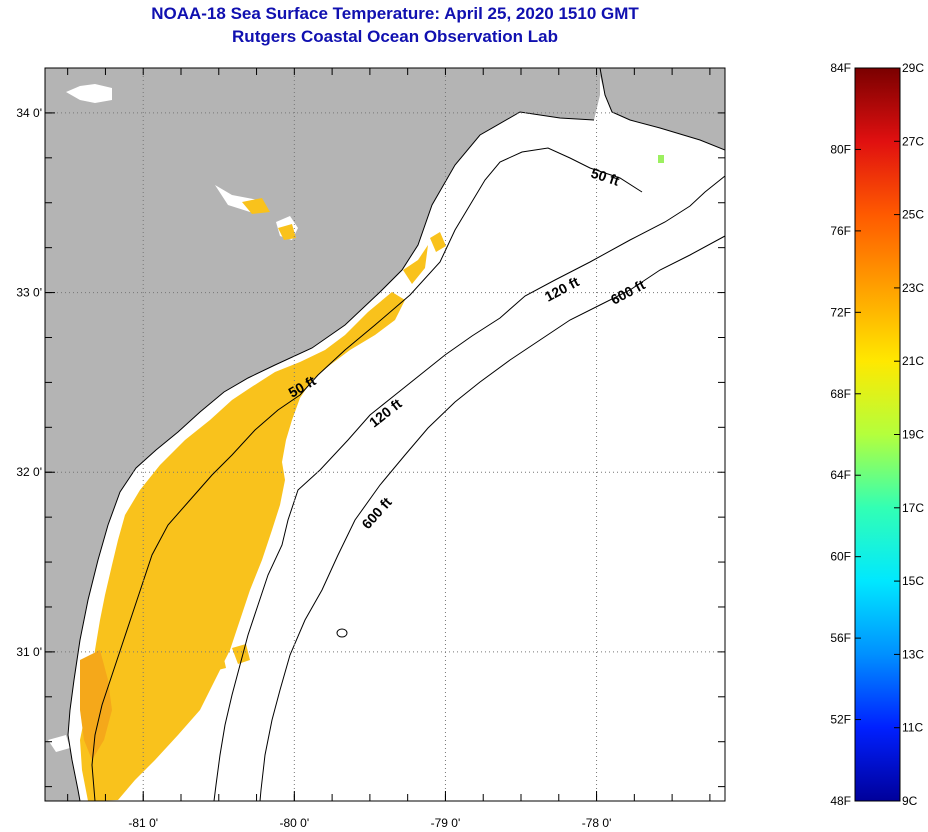 The height and width of the screenshot is (832, 928). What do you see at coordinates (29, 652) in the screenshot?
I see `y-tick-label: 31 0'` at bounding box center [29, 652].